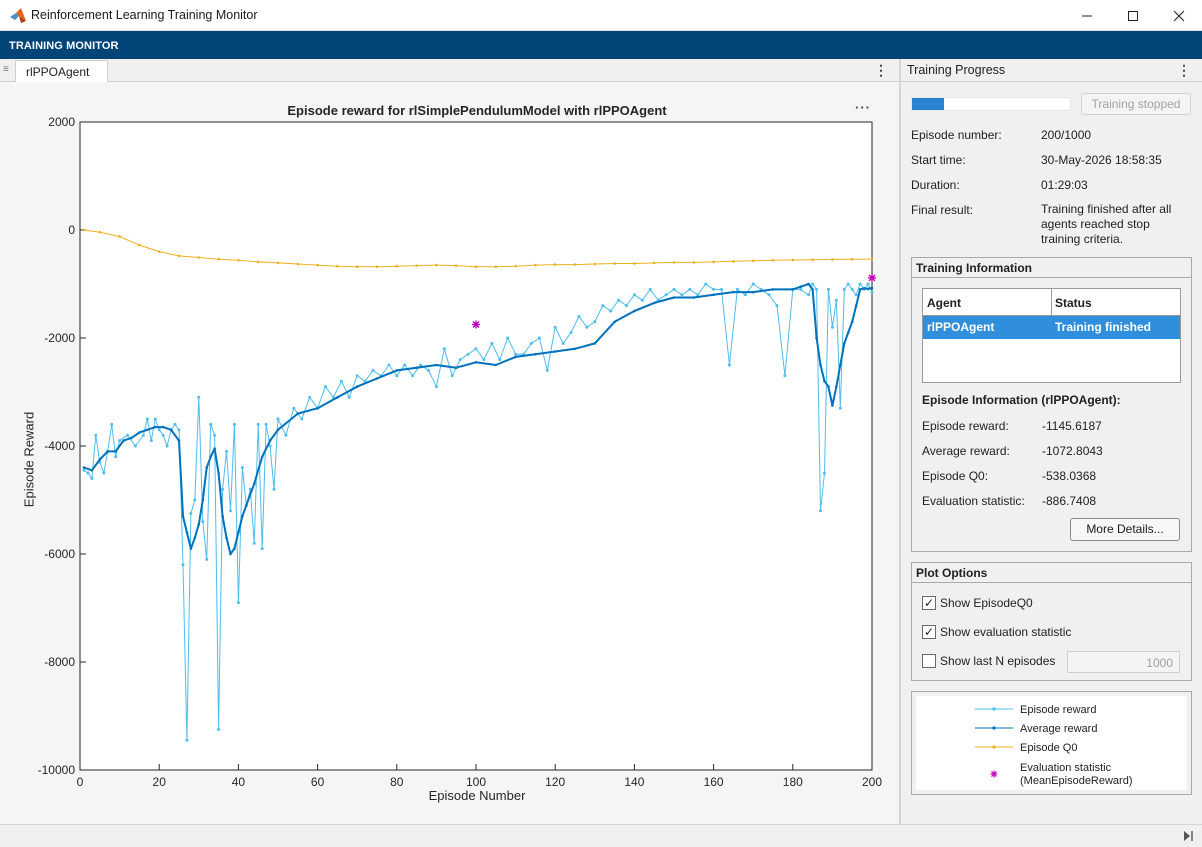  Describe the element at coordinates (1087, 15) in the screenshot. I see `minimize-button` at that location.